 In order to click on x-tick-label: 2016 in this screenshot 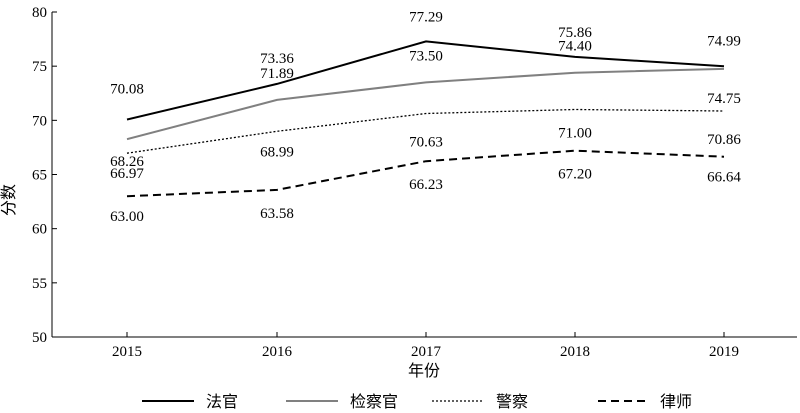, I will do `click(277, 352)`.